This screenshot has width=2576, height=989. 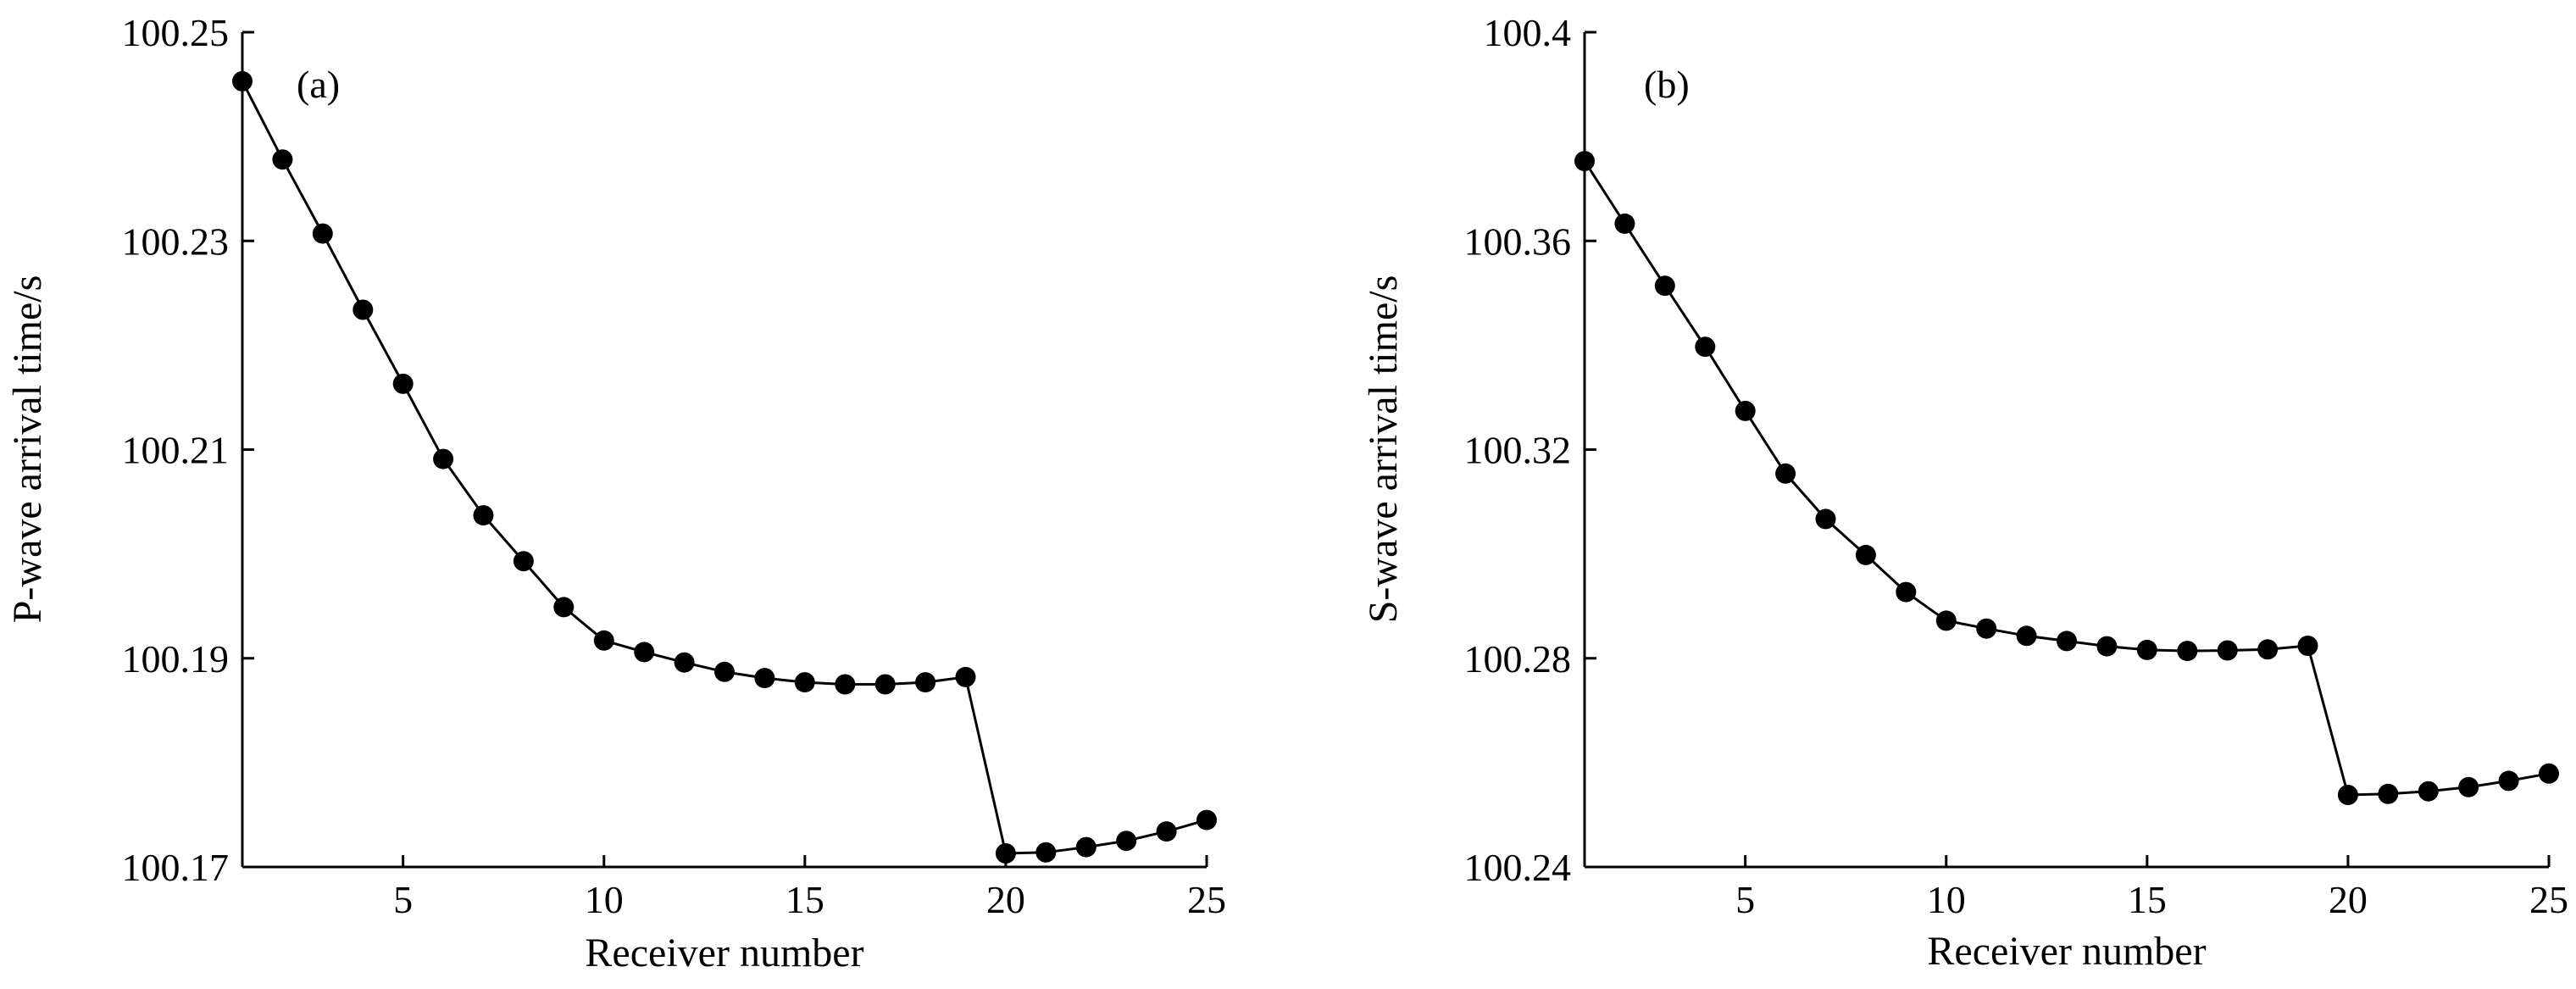 I want to click on panel-label: (b), so click(x=1667, y=85).